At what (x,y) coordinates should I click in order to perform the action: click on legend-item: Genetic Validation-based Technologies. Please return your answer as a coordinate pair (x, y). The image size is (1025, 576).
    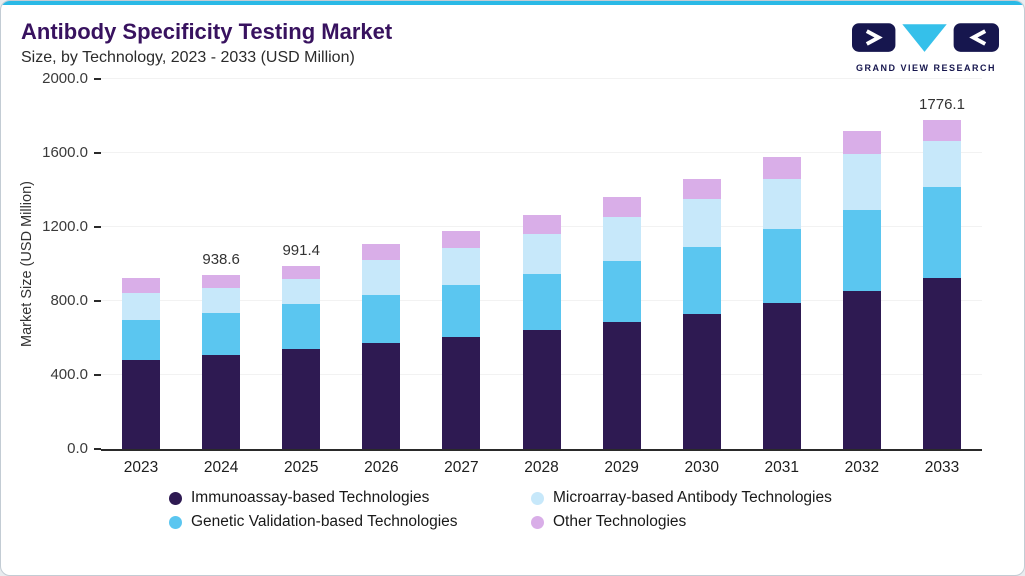
    Looking at the image, I should click on (344, 522).